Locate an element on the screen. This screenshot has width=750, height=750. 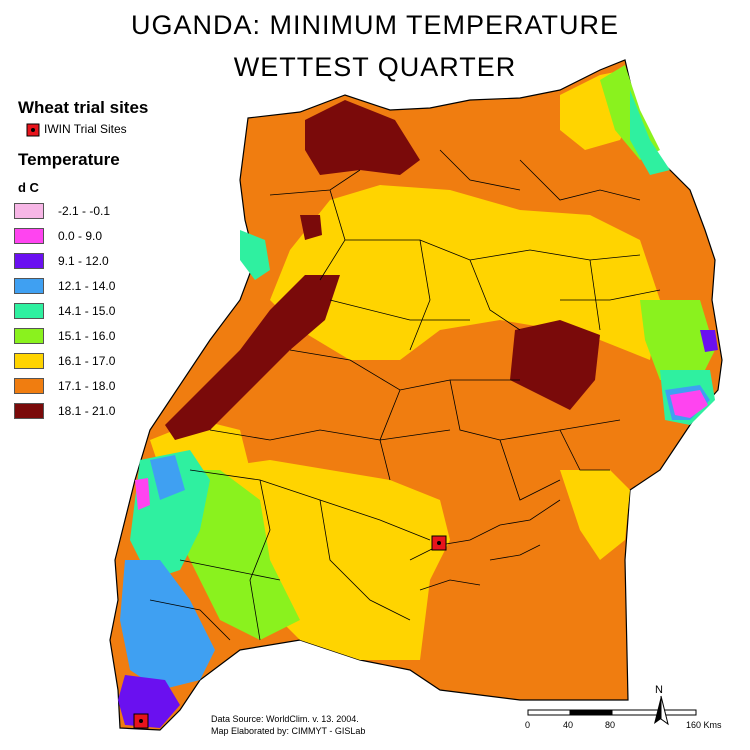
zone-18-21-karamoja is located at coordinates (555, 365).